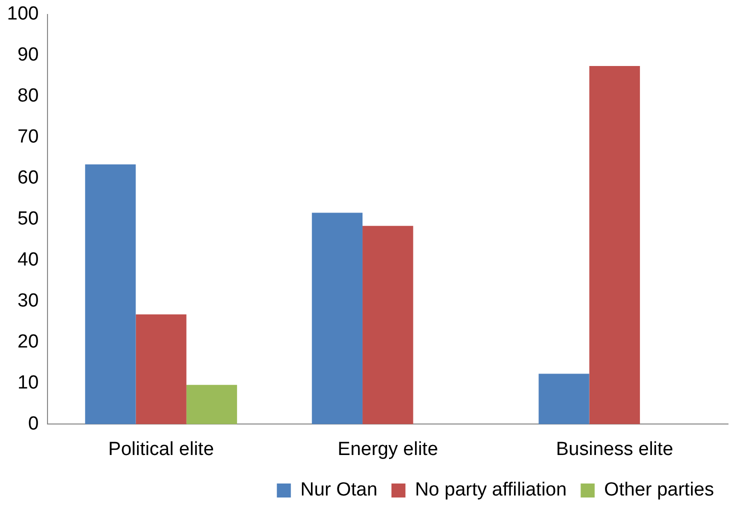  What do you see at coordinates (28, 137) in the screenshot?
I see `y-tick-label: 70` at bounding box center [28, 137].